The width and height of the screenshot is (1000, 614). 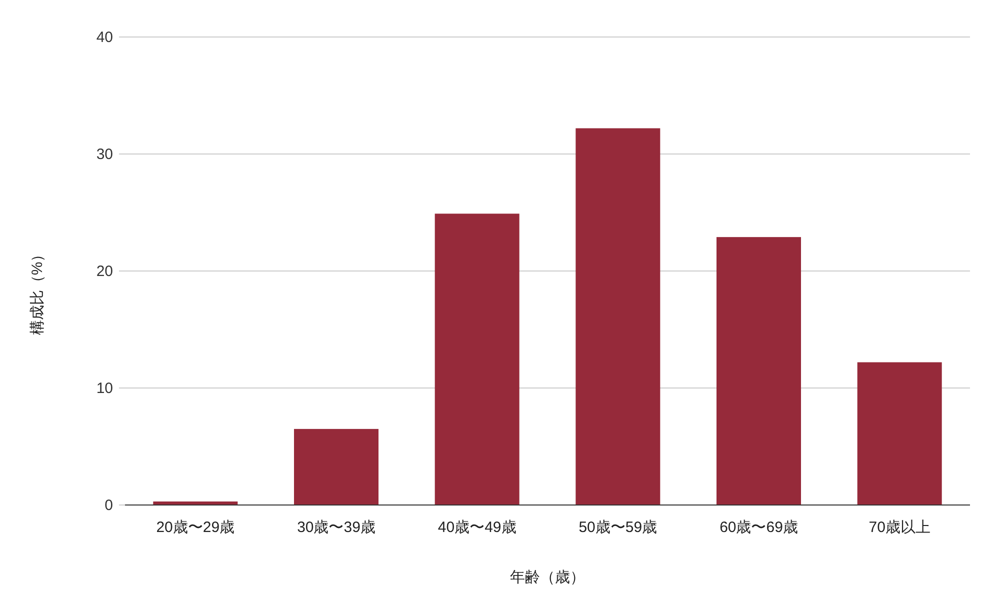 What do you see at coordinates (104, 154) in the screenshot?
I see `y-tick-label: 30` at bounding box center [104, 154].